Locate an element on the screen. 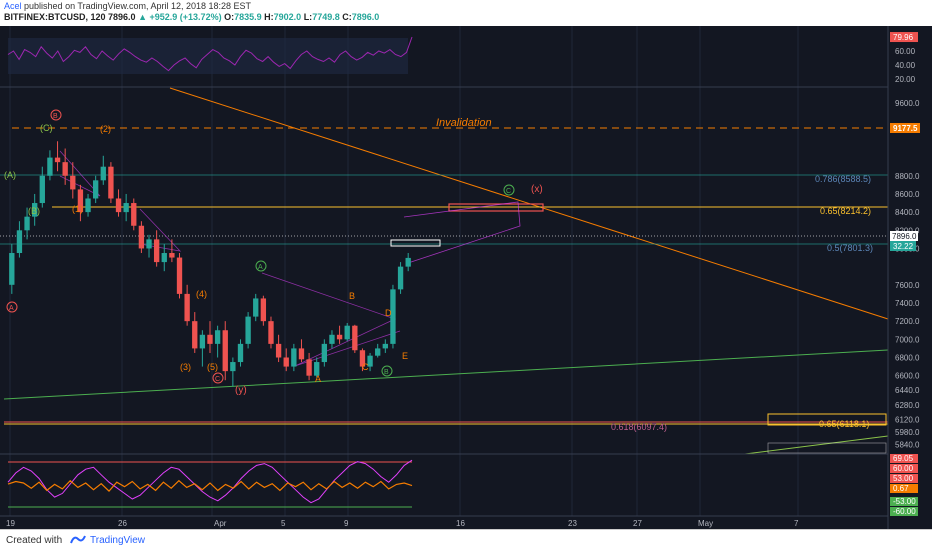 The height and width of the screenshot is (551, 932). price-tick-label: 7000.0 is located at coordinates (907, 339).